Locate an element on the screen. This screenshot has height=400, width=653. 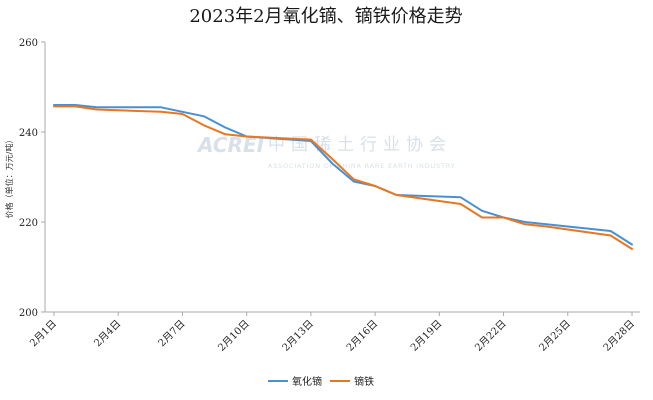
y-tick-label: 220 is located at coordinates (28, 223).